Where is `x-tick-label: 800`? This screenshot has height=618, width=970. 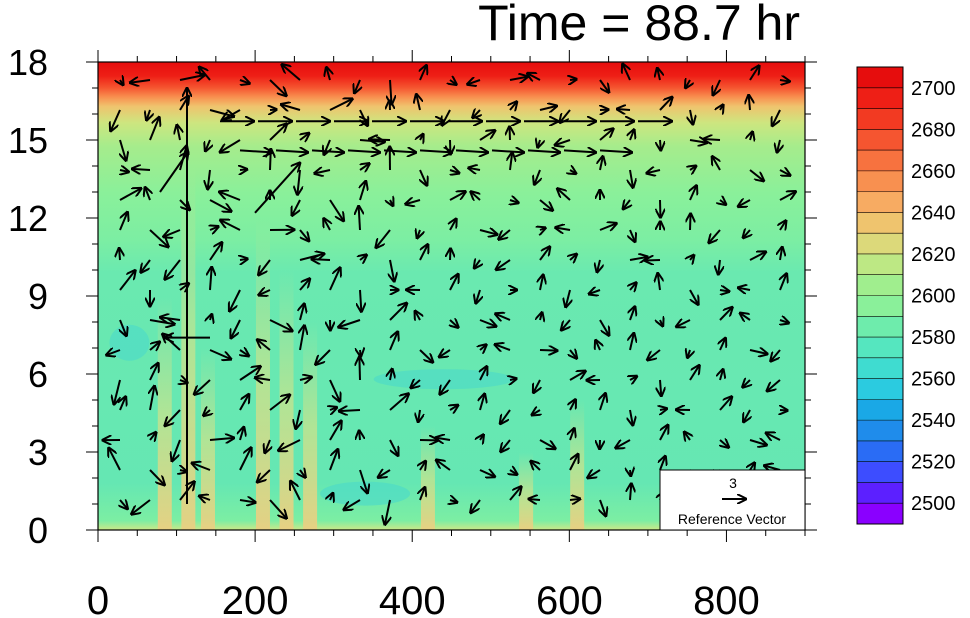
x-tick-label: 800 is located at coordinates (726, 598).